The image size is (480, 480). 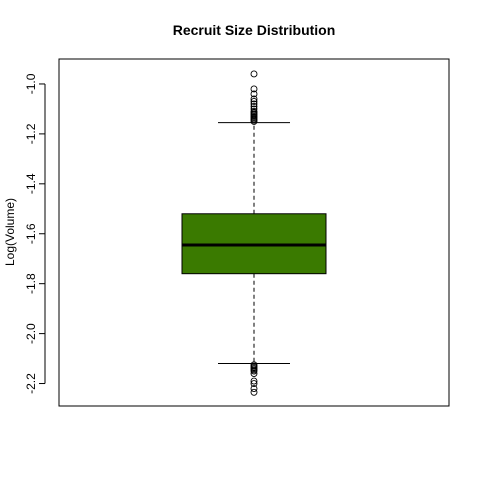 What do you see at coordinates (31, 383) in the screenshot?
I see `y-tick-label: -2.2` at bounding box center [31, 383].